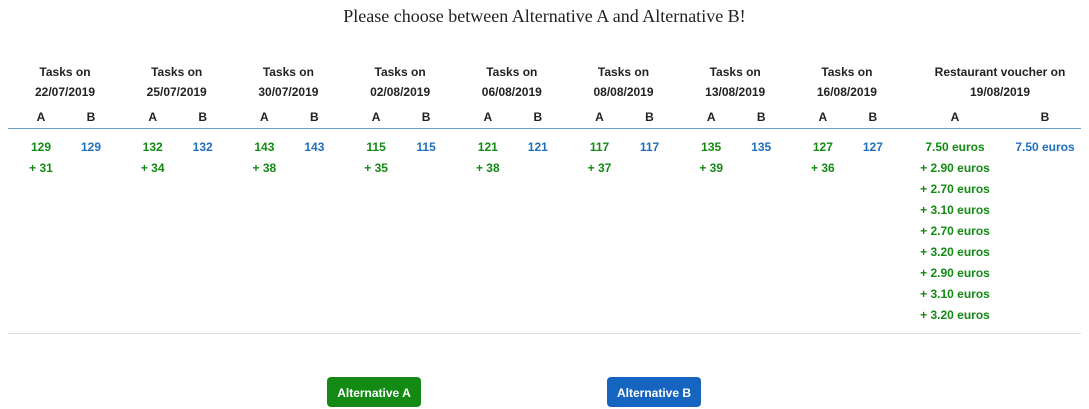 The image size is (1089, 409). Describe the element at coordinates (400, 92) in the screenshot. I see `column-header: 02/08/2019` at that location.